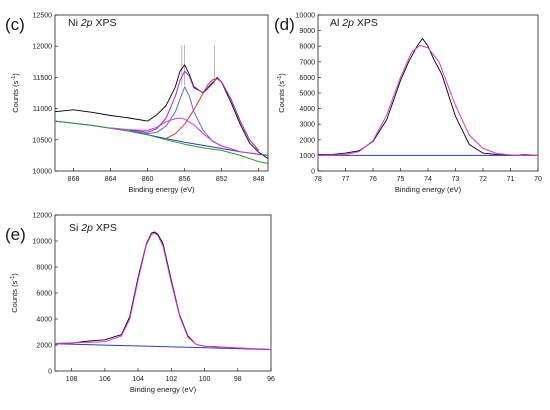 The height and width of the screenshot is (410, 550). What do you see at coordinates (401, 179) in the screenshot?
I see `x-tick-label: 75` at bounding box center [401, 179].